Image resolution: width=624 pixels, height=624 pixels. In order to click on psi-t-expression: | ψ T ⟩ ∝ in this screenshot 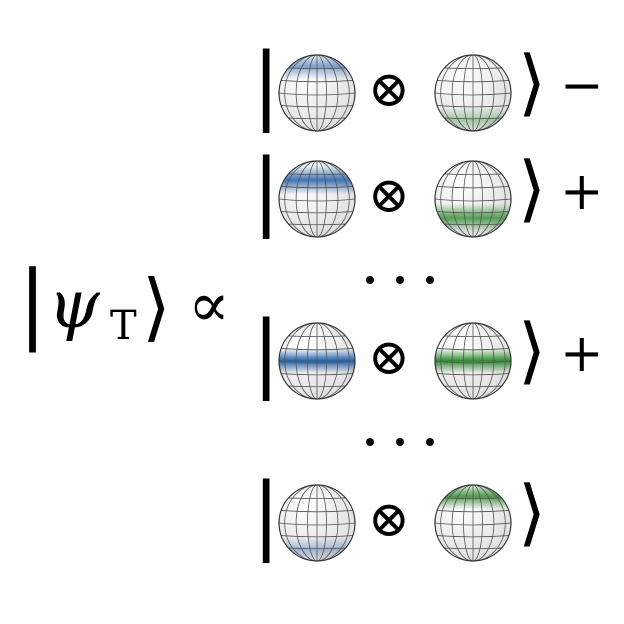, I will do `click(133, 307)`.